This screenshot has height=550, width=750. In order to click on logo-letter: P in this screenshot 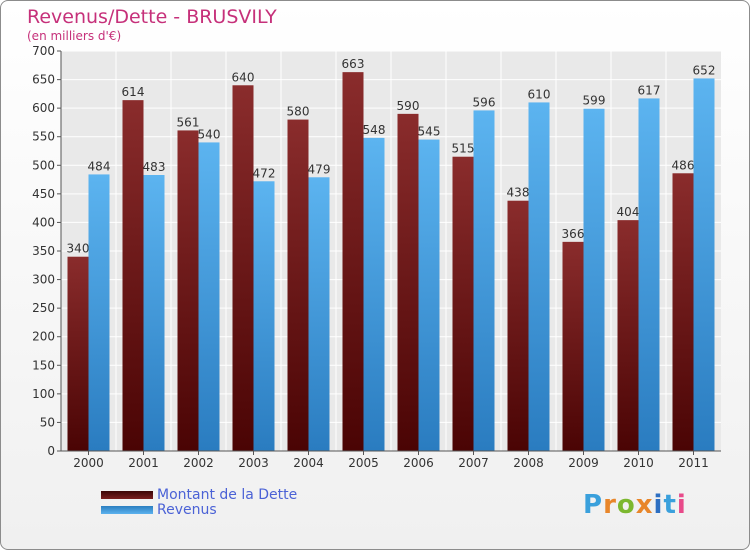, I will do `click(593, 505)`.